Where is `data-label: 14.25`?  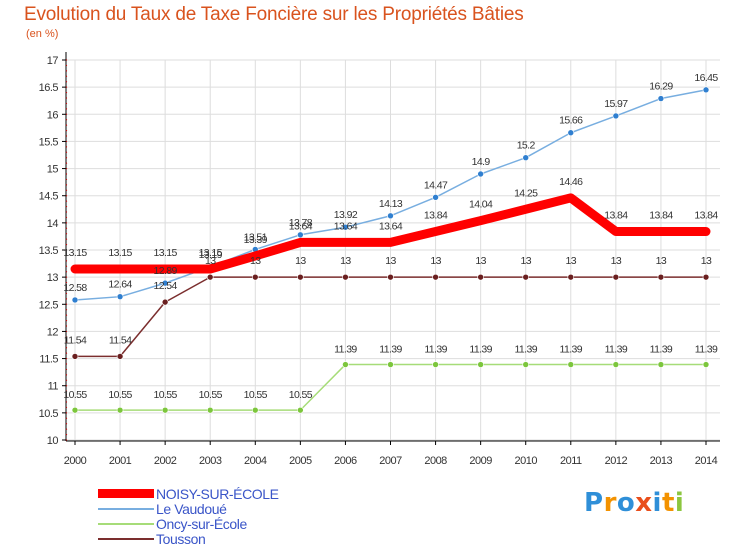 data-label: 14.25 is located at coordinates (526, 193).